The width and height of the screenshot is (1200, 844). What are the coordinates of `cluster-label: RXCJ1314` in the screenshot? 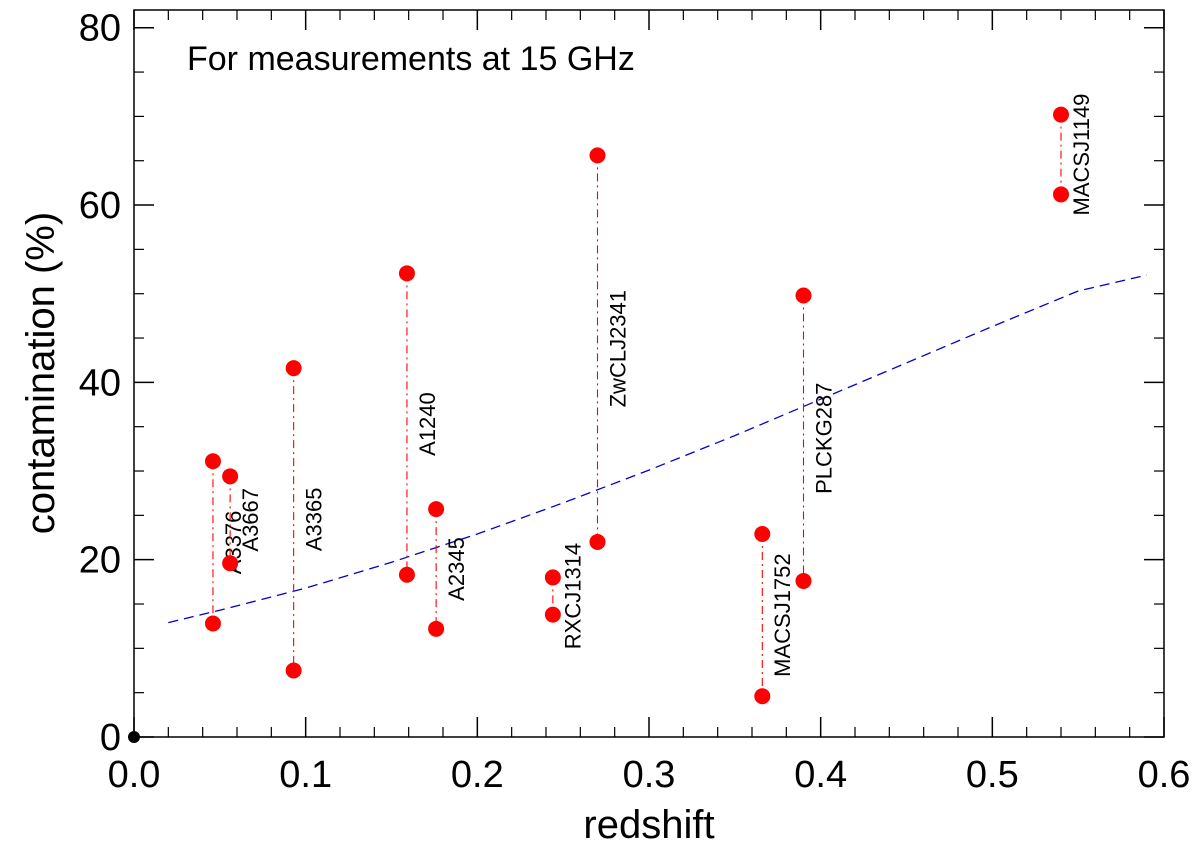 It's located at (573, 596).